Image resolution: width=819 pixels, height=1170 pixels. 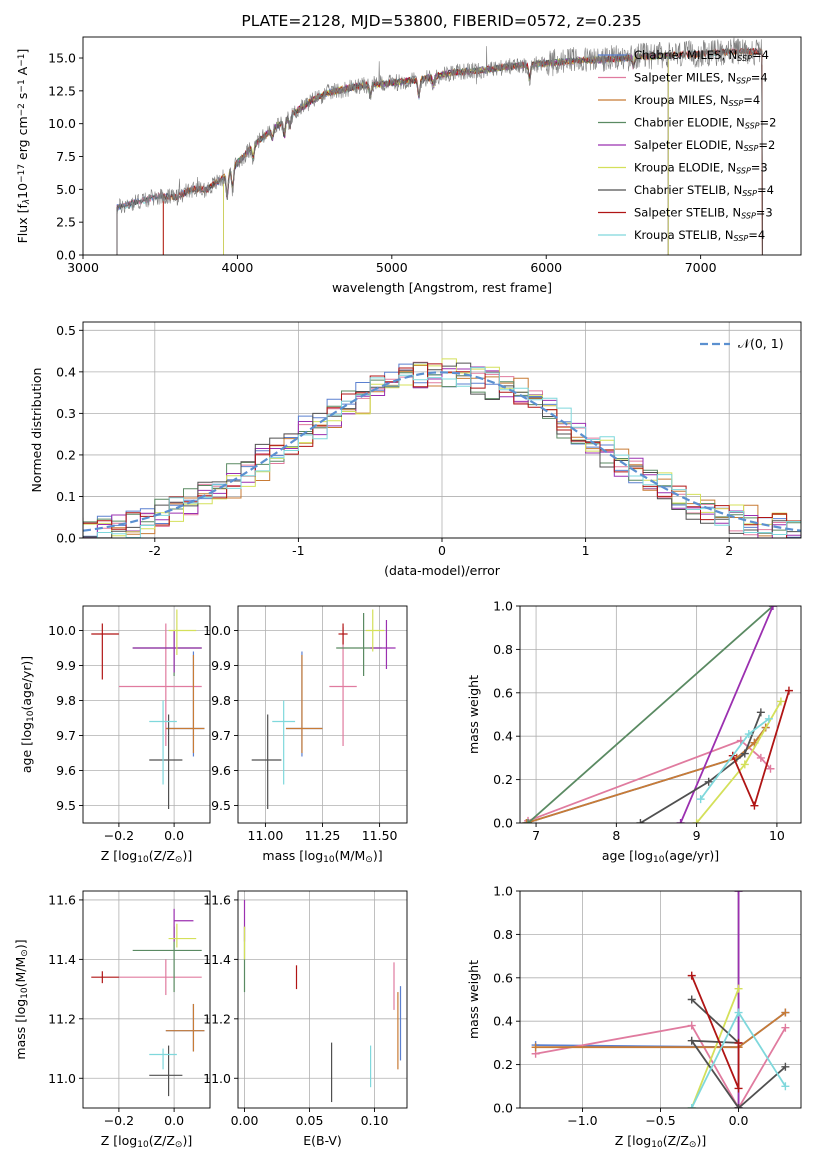 I want to click on legend-item: Chabrier STELIB, NSSP=4, so click(x=686, y=190).